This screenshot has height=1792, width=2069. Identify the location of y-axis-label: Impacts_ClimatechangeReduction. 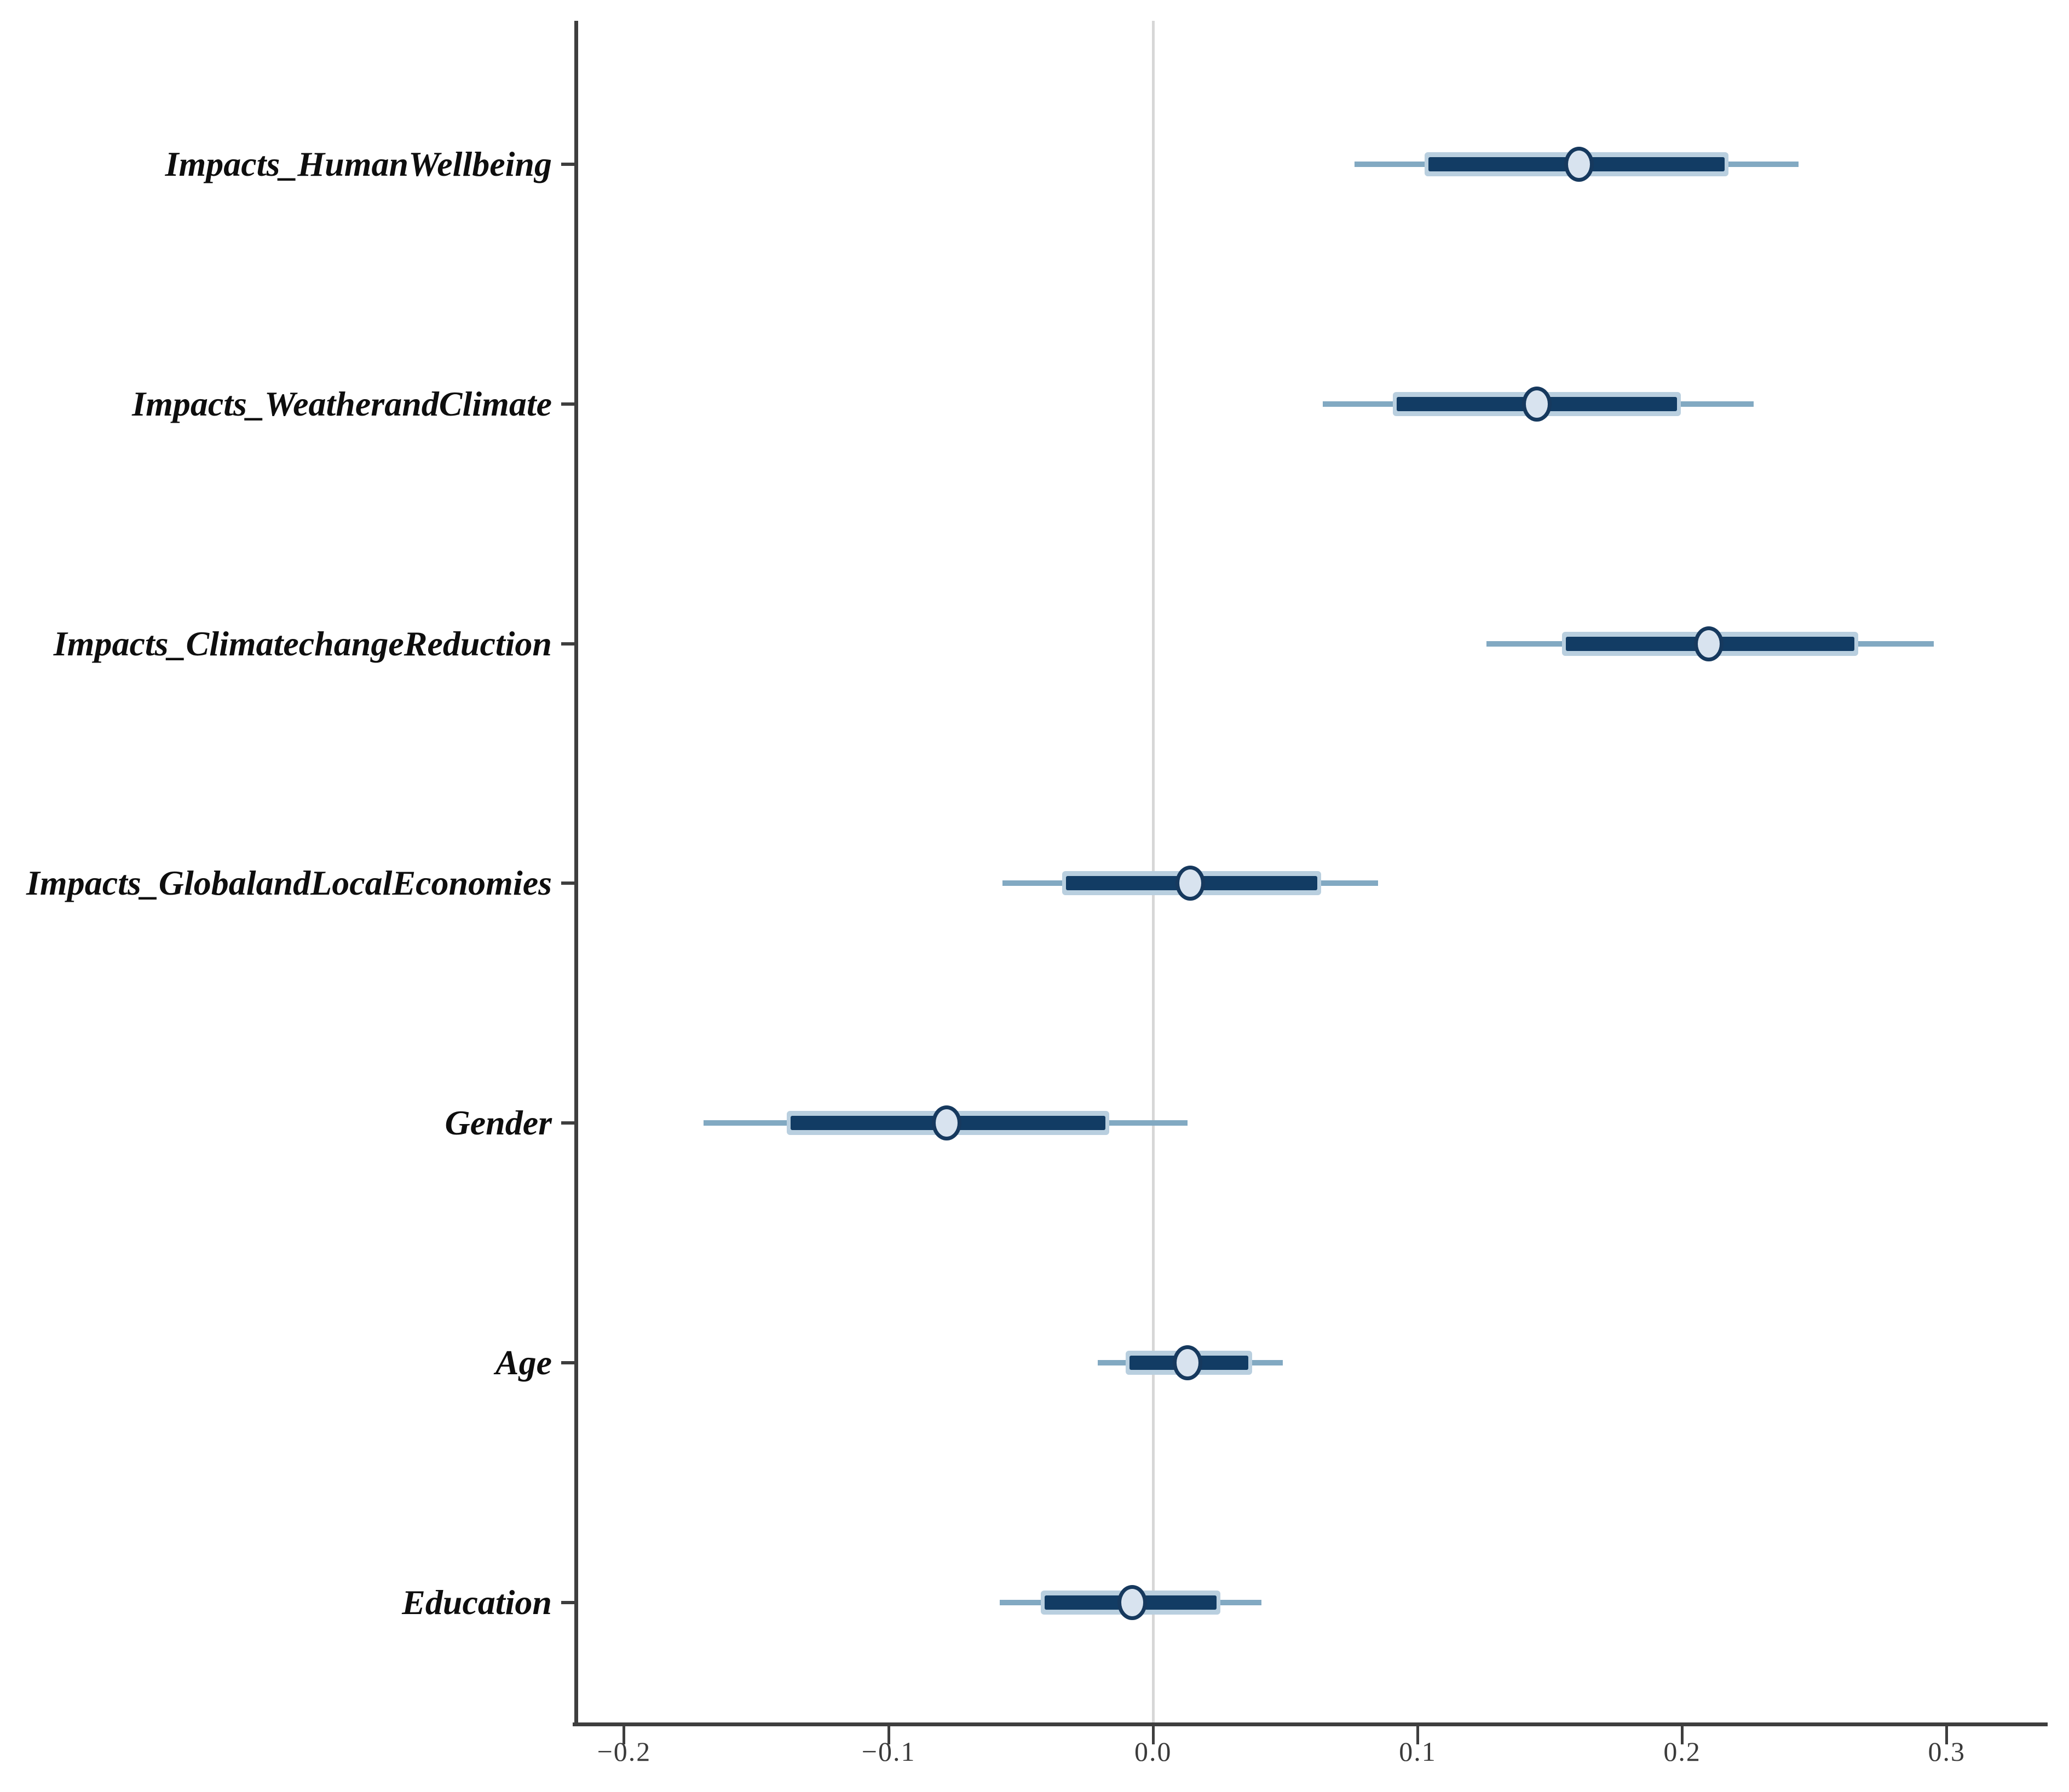
(302, 643).